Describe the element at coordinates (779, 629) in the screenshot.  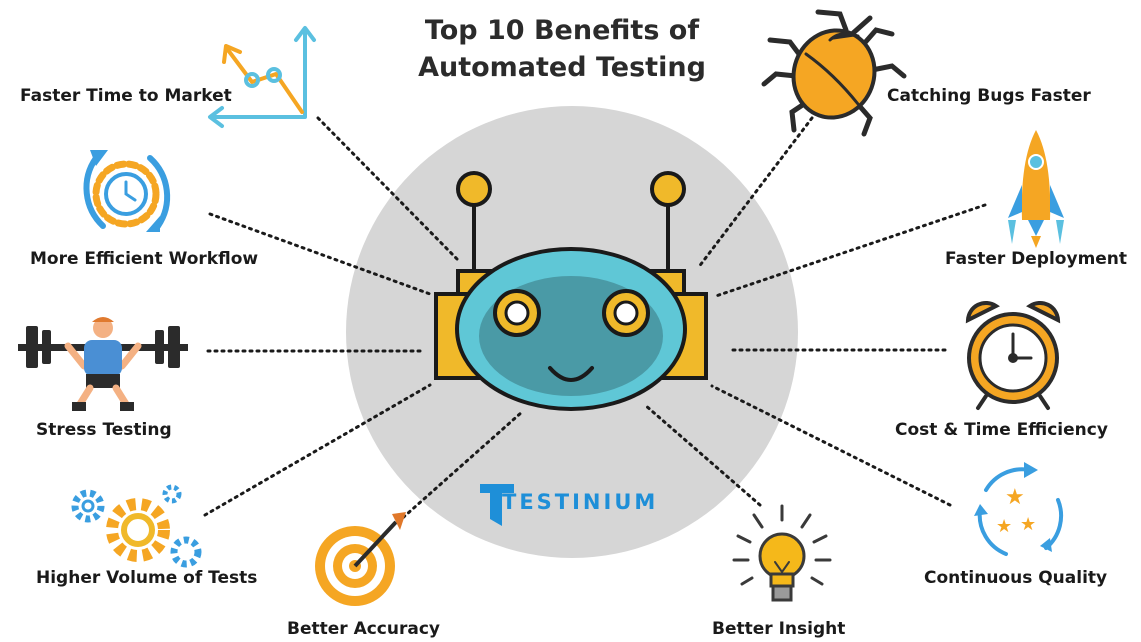
I see `label-better-insight: Better Insight` at that location.